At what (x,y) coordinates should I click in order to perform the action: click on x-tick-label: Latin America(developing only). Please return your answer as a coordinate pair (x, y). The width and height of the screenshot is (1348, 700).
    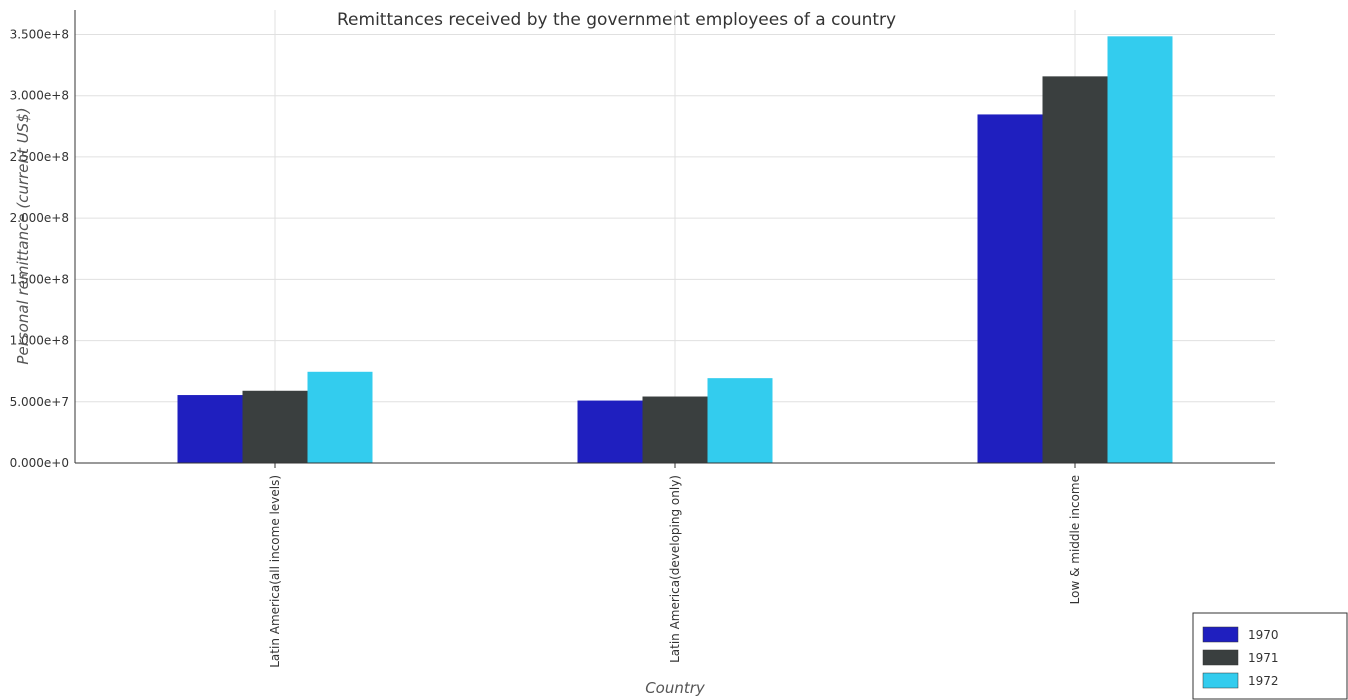
    Looking at the image, I should click on (675, 569).